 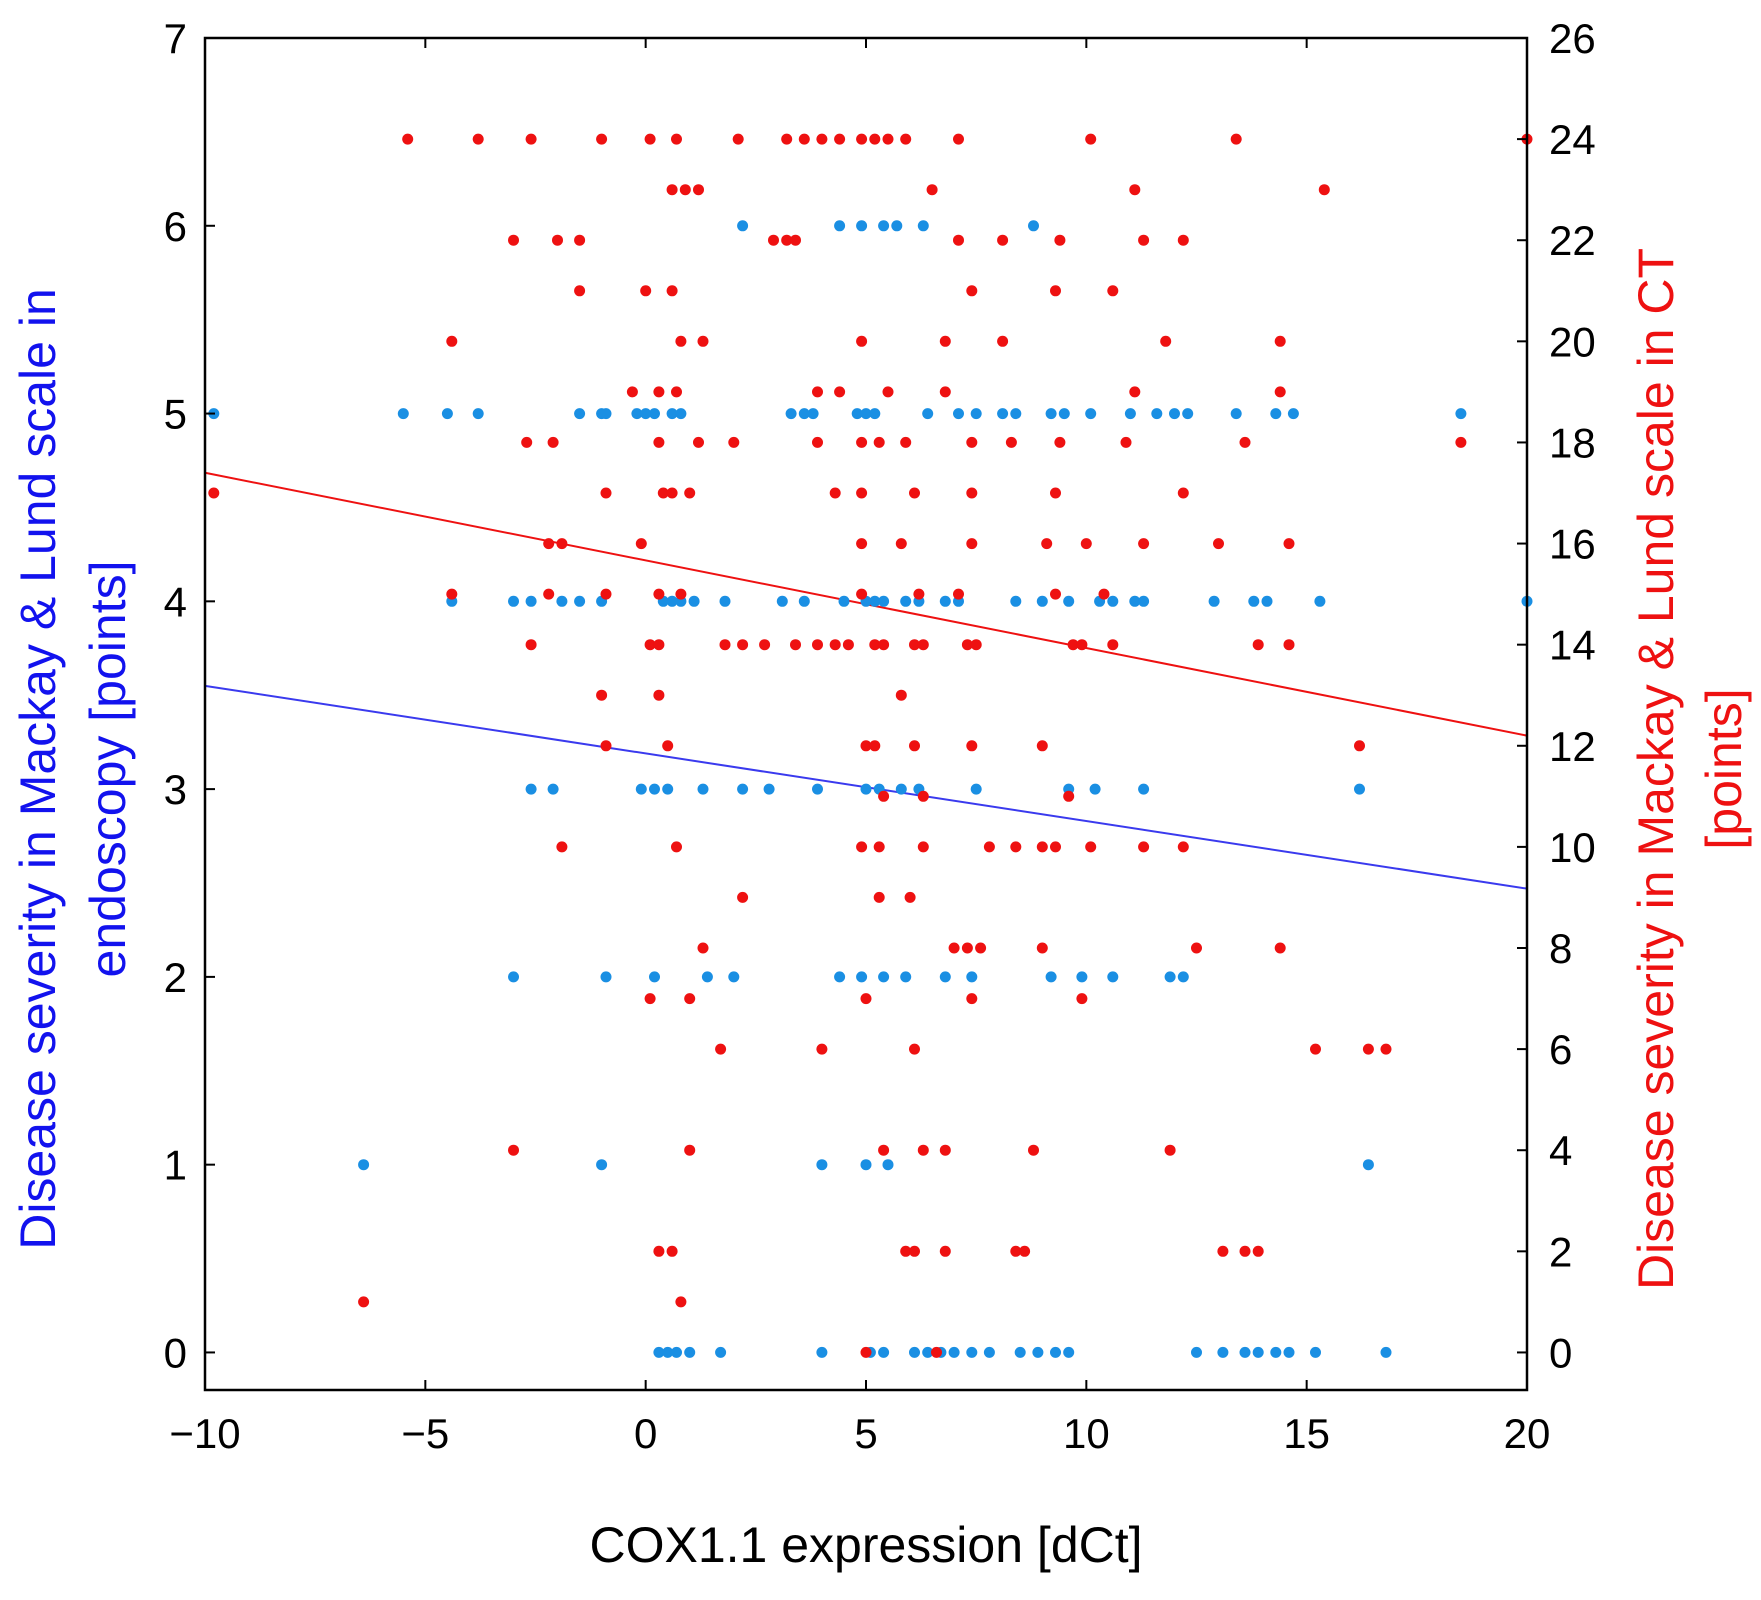 What do you see at coordinates (1572, 139) in the screenshot?
I see `y-right-tick-label: 24` at bounding box center [1572, 139].